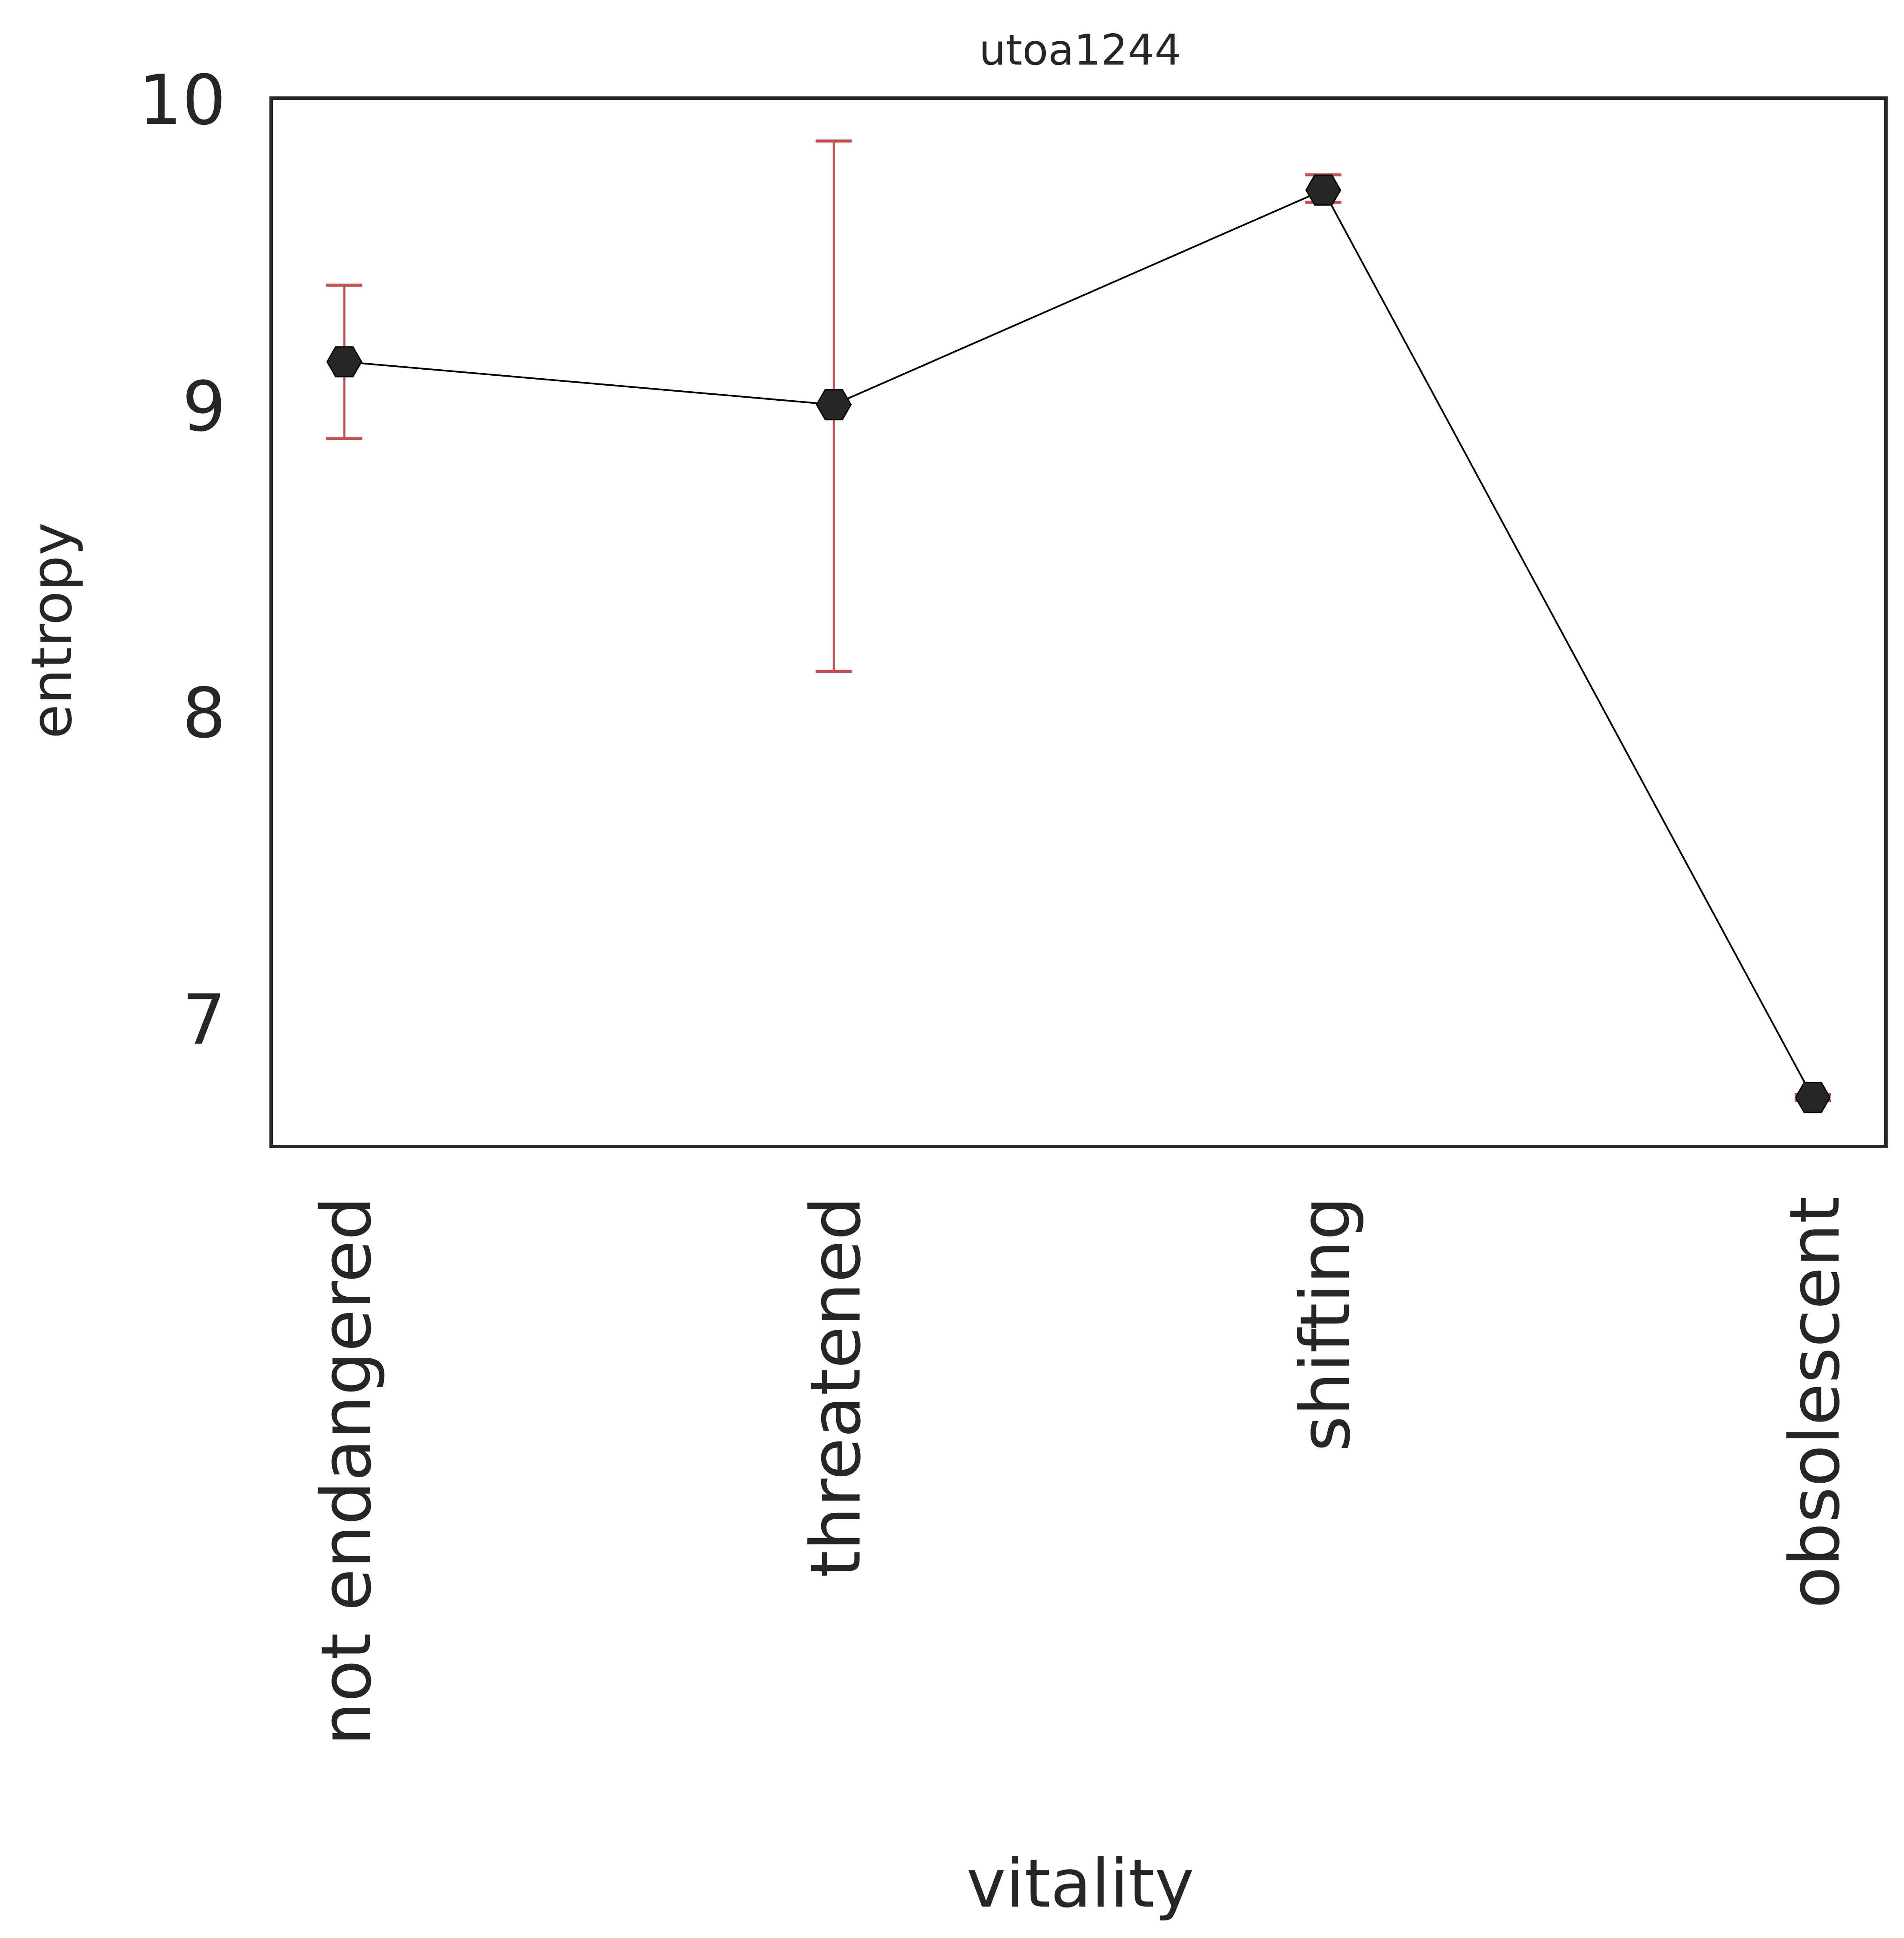 This screenshot has width=1904, height=1938. Describe the element at coordinates (182, 100) in the screenshot. I see `y-tick-label: 10` at that location.